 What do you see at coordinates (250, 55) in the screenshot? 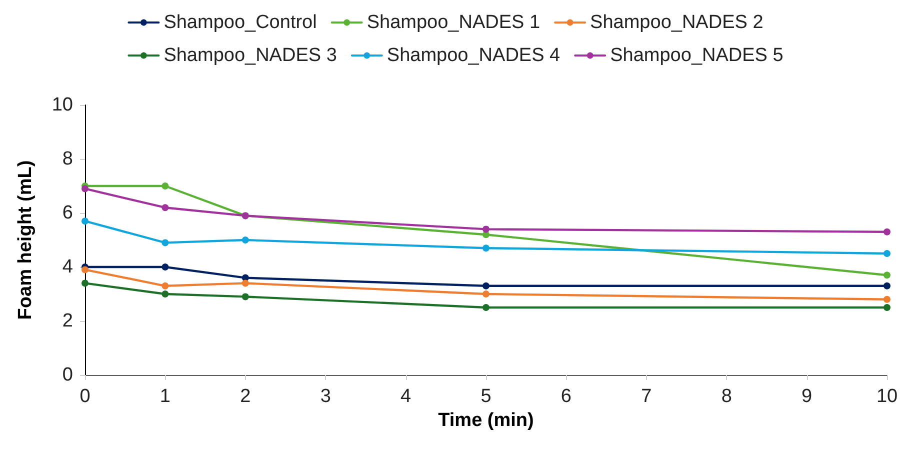
I see `legend-label: Shampoo_NADES 3` at bounding box center [250, 55].